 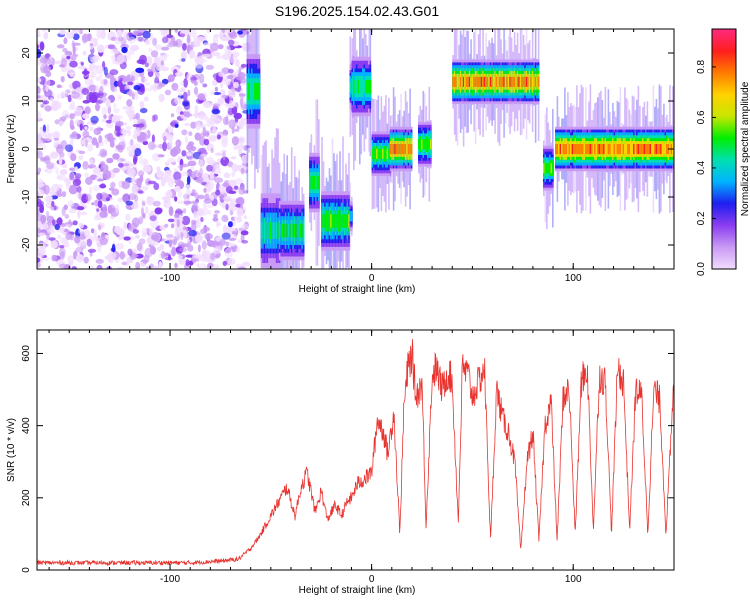 I want to click on y-tick-label: 0, so click(x=26, y=570).